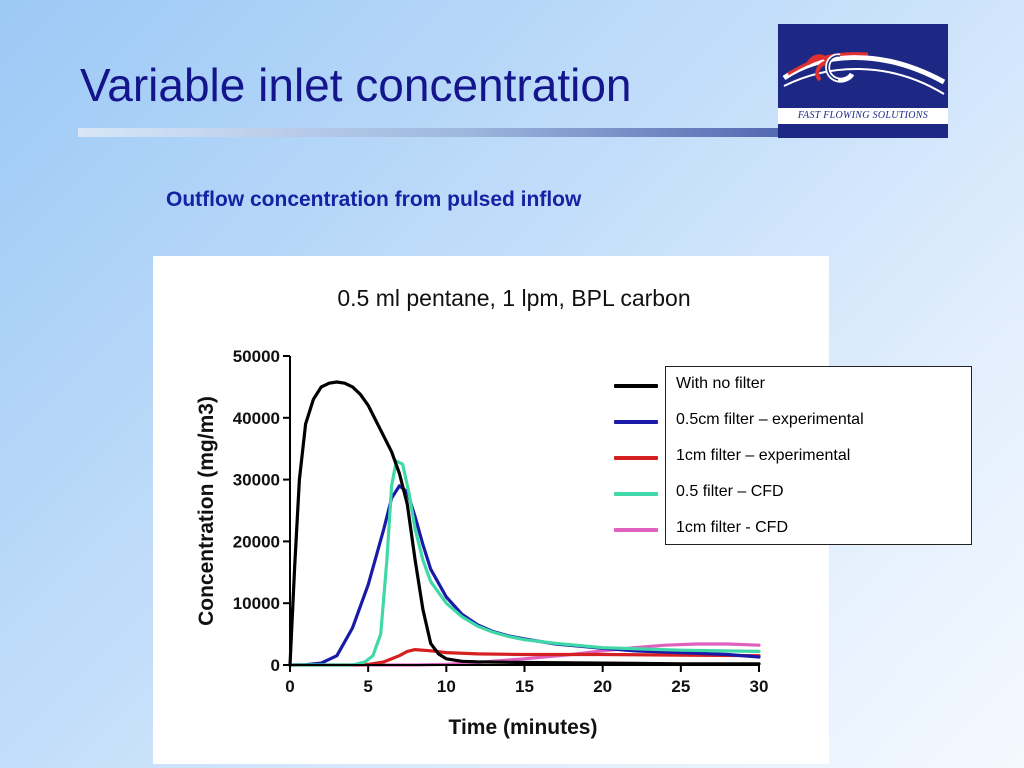  I want to click on chart-title: 0.5 ml pentane, 1 lpm, BPL carbon, so click(513, 298).